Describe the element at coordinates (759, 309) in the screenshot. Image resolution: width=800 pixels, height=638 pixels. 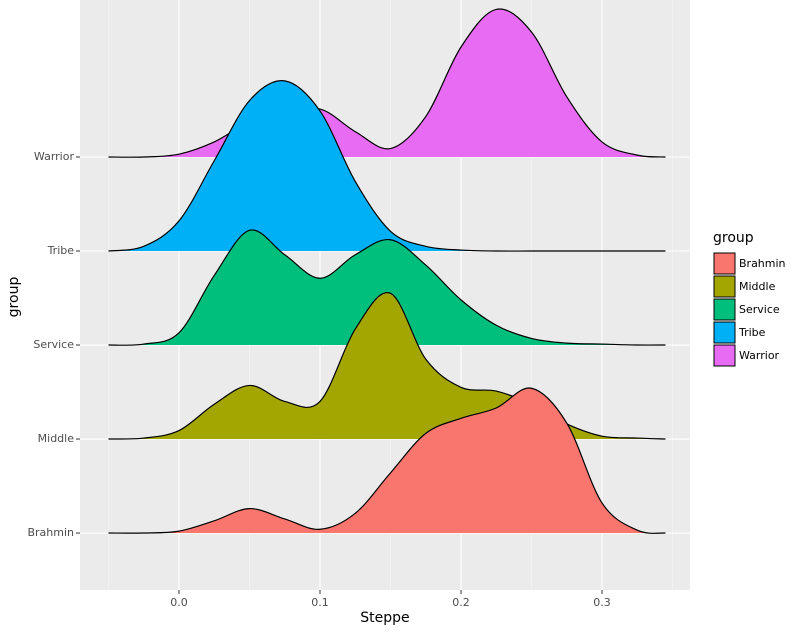
I see `legend-label: Service` at that location.